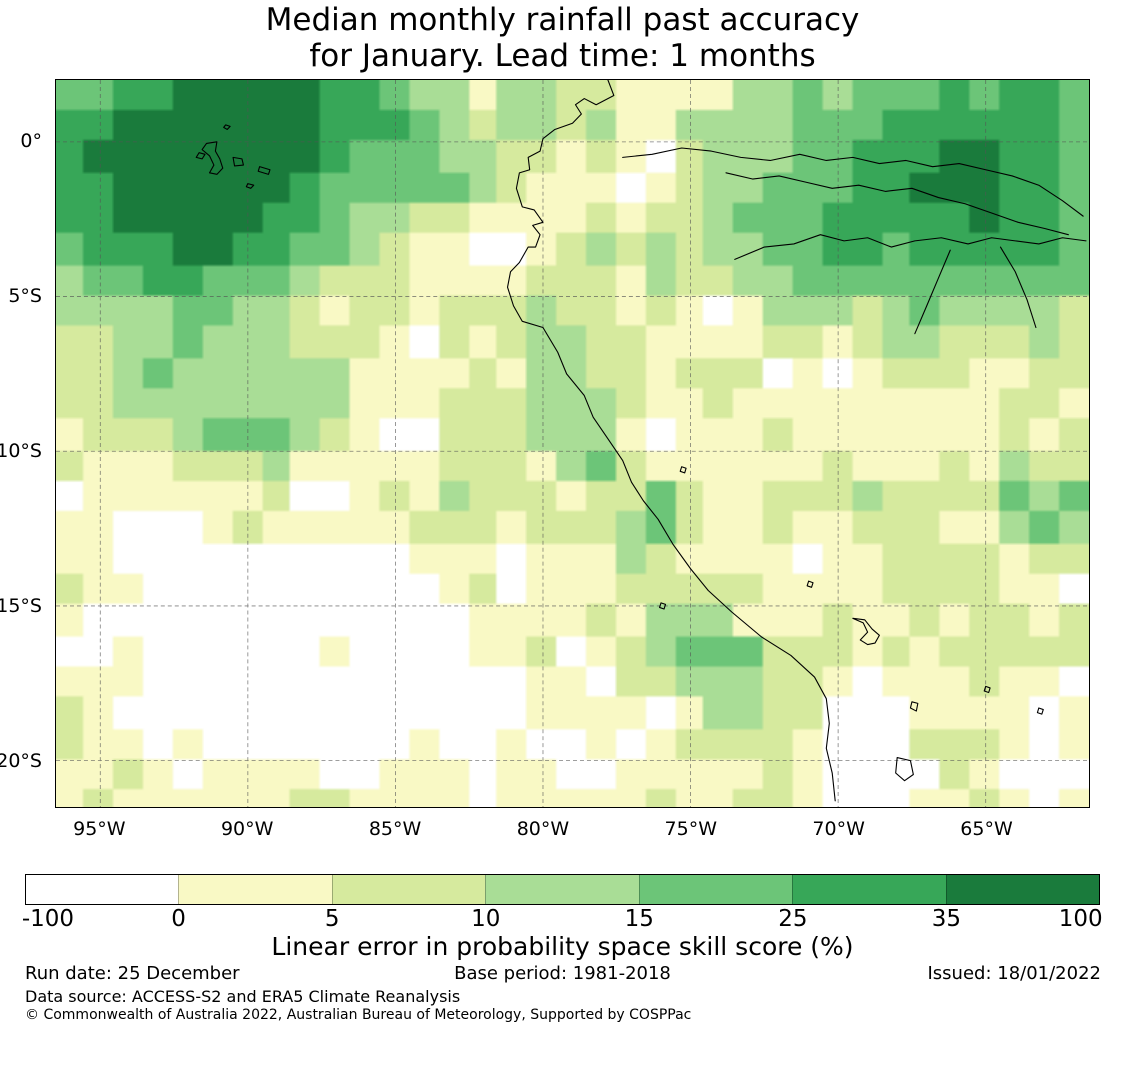 The height and width of the screenshot is (1065, 1125). What do you see at coordinates (543, 829) in the screenshot?
I see `x-tick-80°W: 80°W` at bounding box center [543, 829].